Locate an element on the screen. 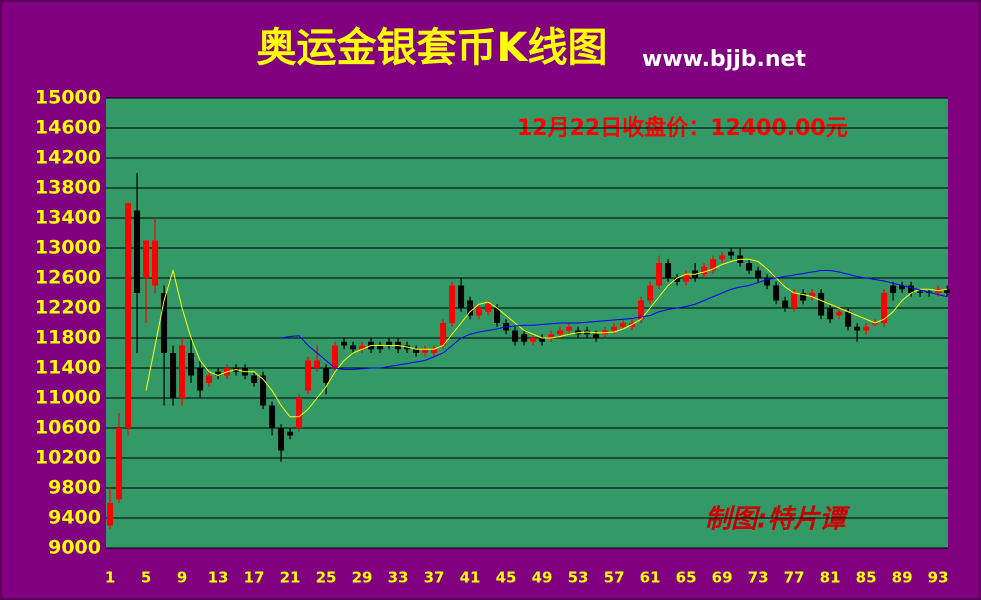  x-tick-label: 73 is located at coordinates (758, 578).